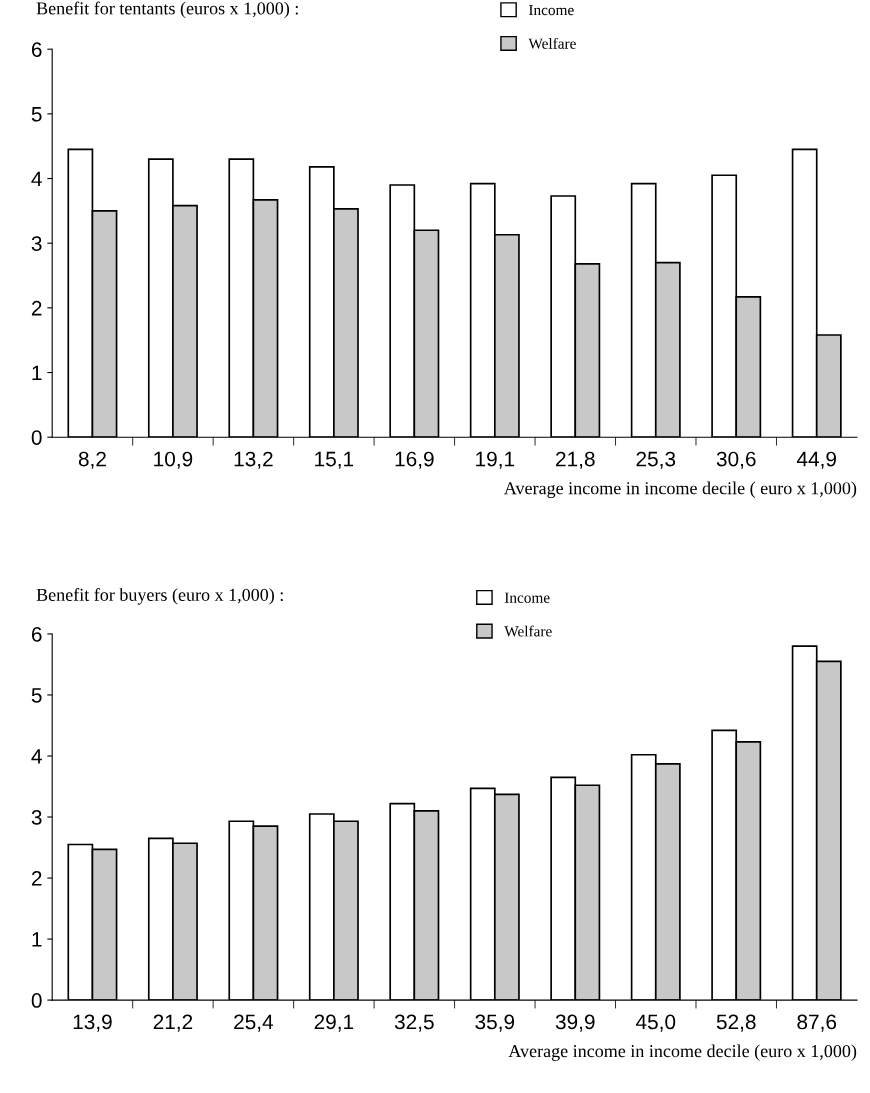  I want to click on x-axis-title: Average income in income decile ( euro x 1,000), so click(680, 490).